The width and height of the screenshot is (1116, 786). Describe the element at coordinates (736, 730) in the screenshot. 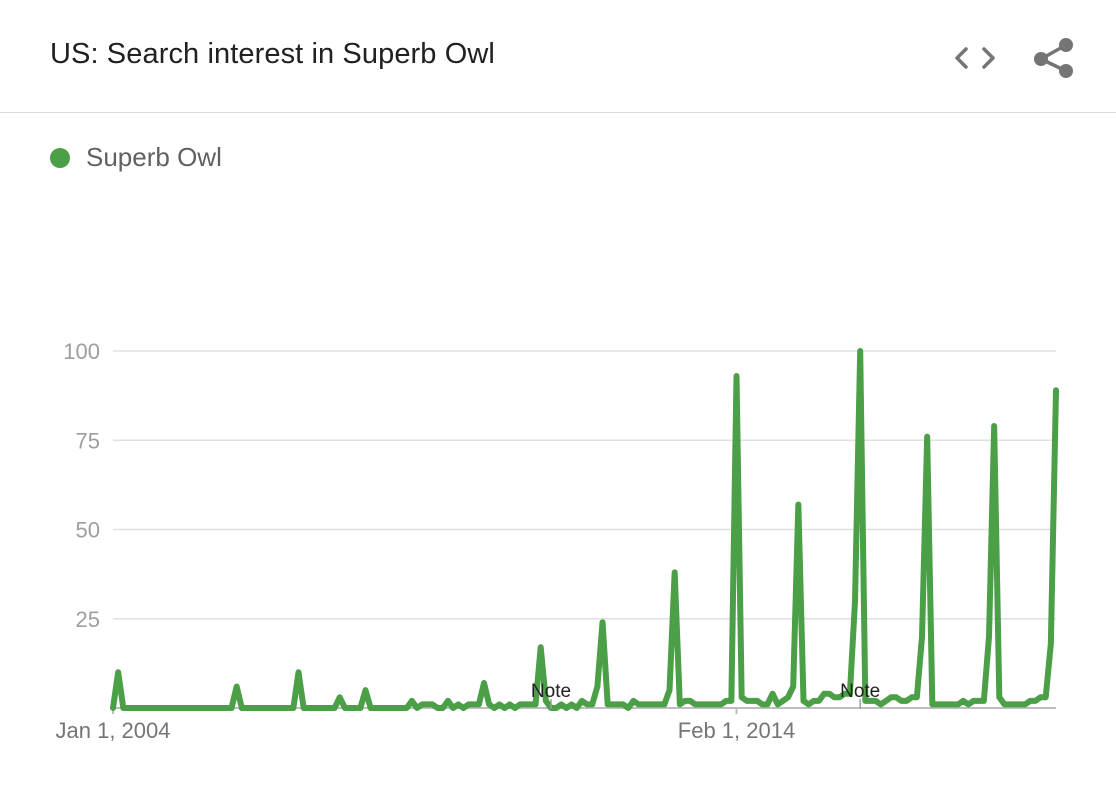

I see `x-tick-label-1: Feb 1, 2014` at that location.